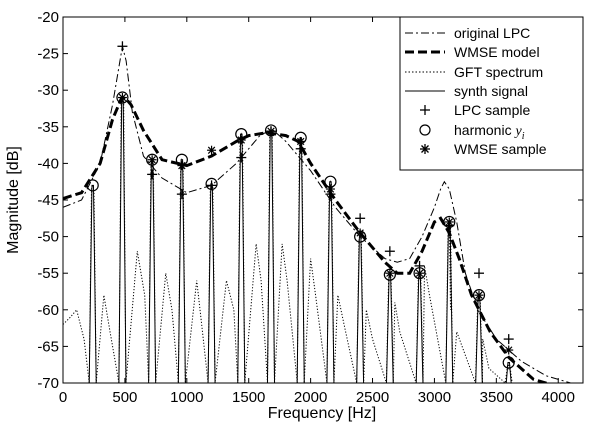  I want to click on legend-label-gft-spectrum: GFT spectrum, so click(498, 72).